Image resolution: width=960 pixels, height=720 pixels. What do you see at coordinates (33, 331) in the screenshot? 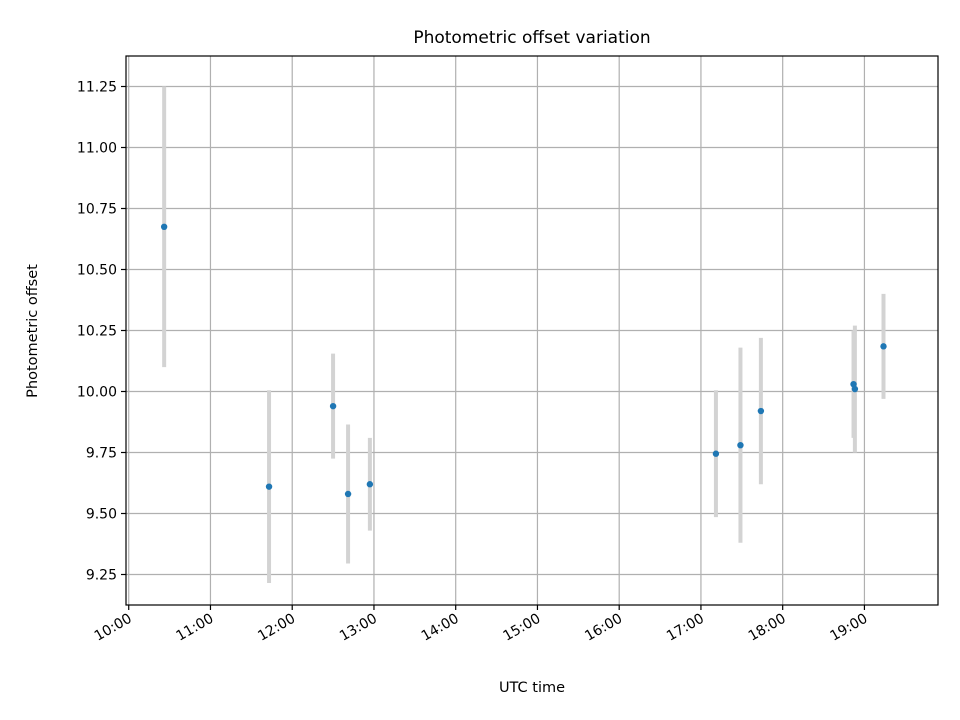
I see `y-axis-label: Photometric offset` at bounding box center [33, 331].